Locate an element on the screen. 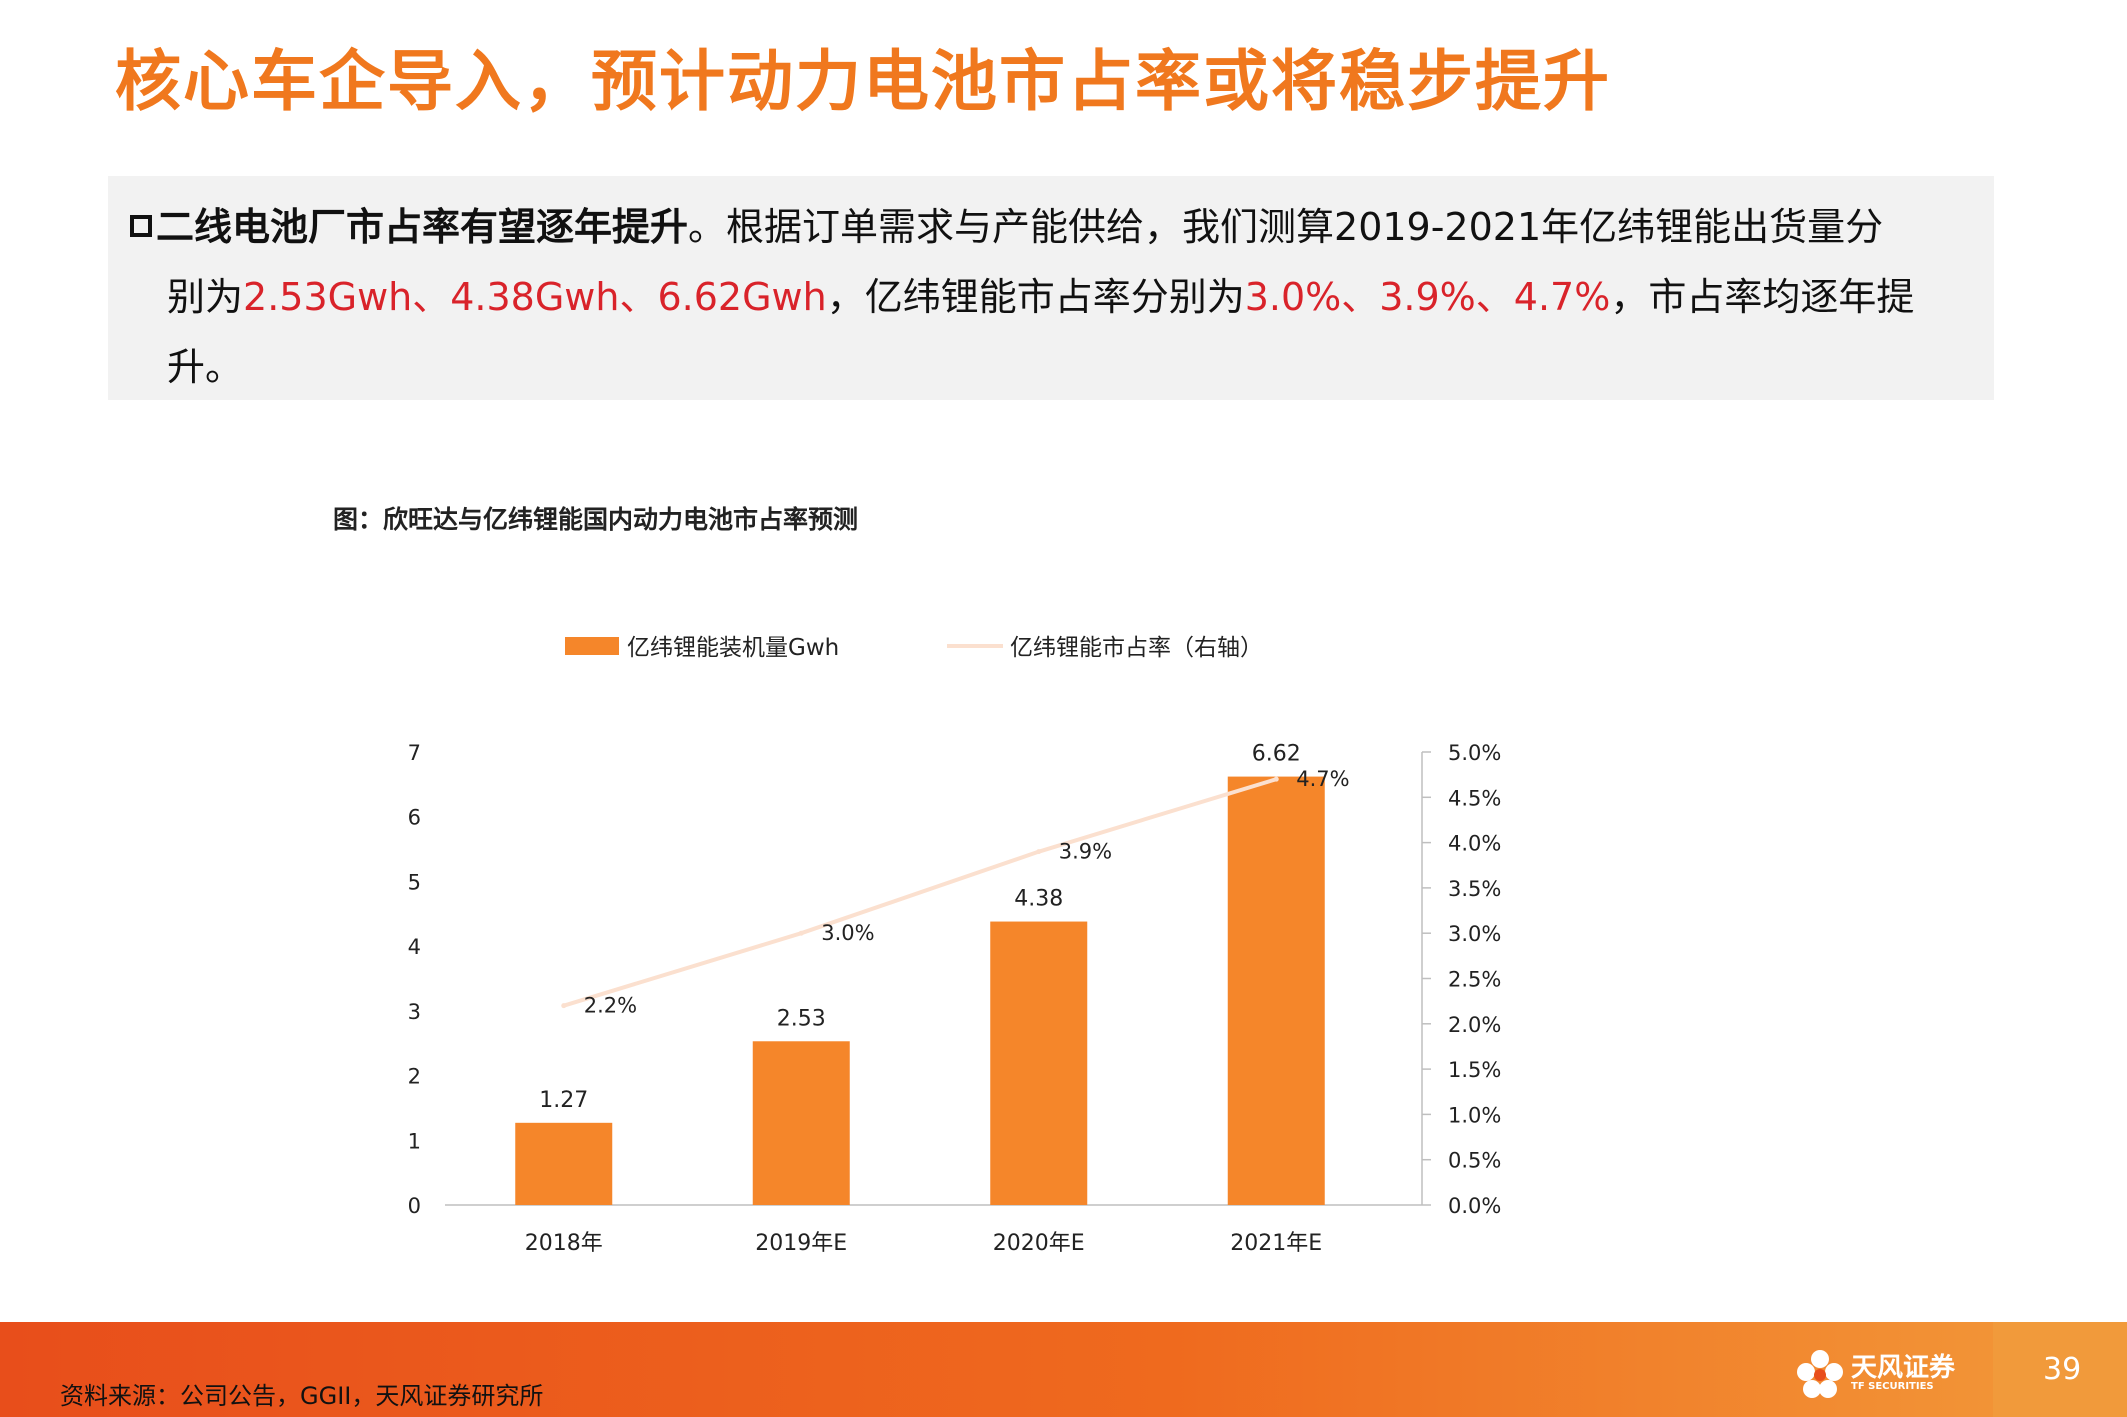 Image resolution: width=2127 pixels, height=1417 pixels. legend-bar-label: 亿纬锂能装机量Gwh is located at coordinates (733, 648).